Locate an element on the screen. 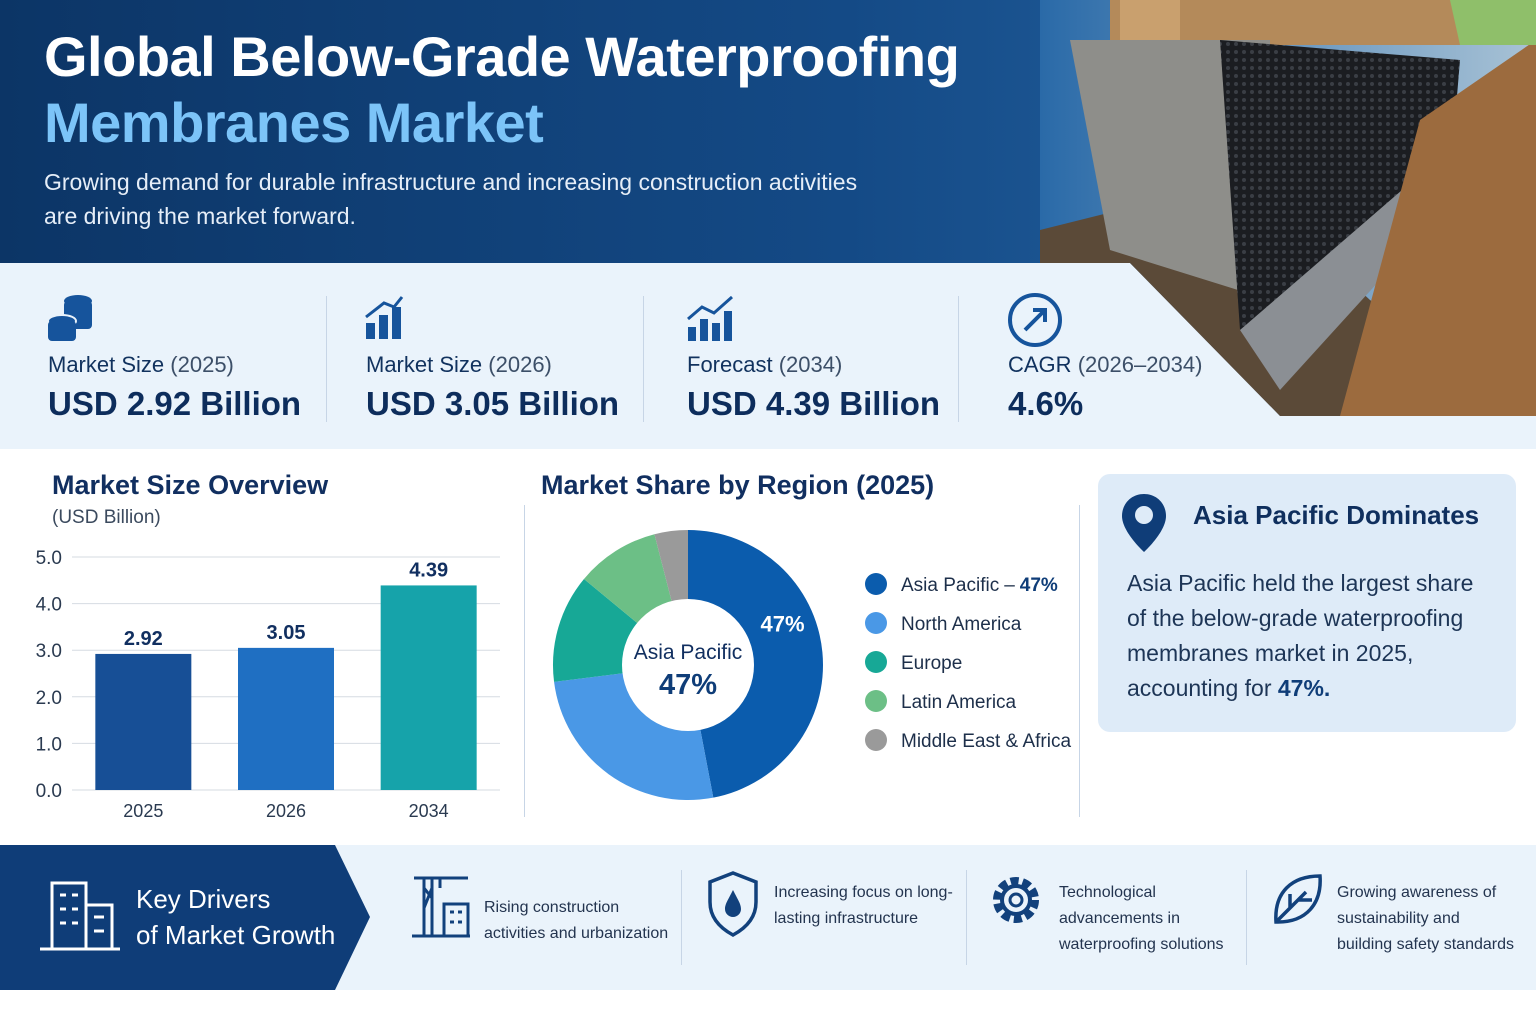 The image size is (1536, 1024). slice-label: 47% is located at coordinates (783, 624).